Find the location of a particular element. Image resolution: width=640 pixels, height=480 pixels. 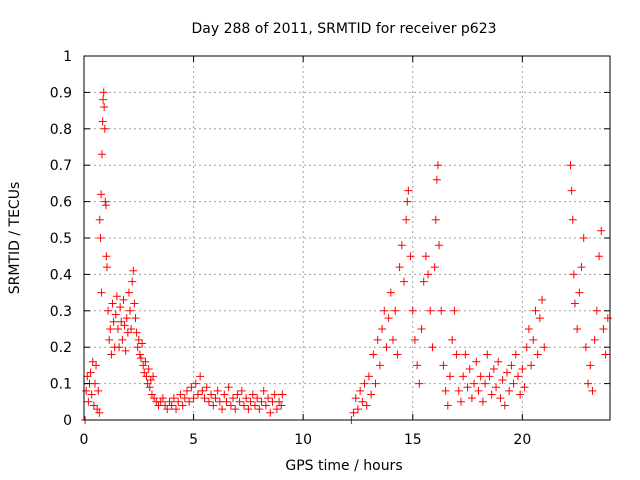

y-tick-label: 0.6 is located at coordinates (61, 203).